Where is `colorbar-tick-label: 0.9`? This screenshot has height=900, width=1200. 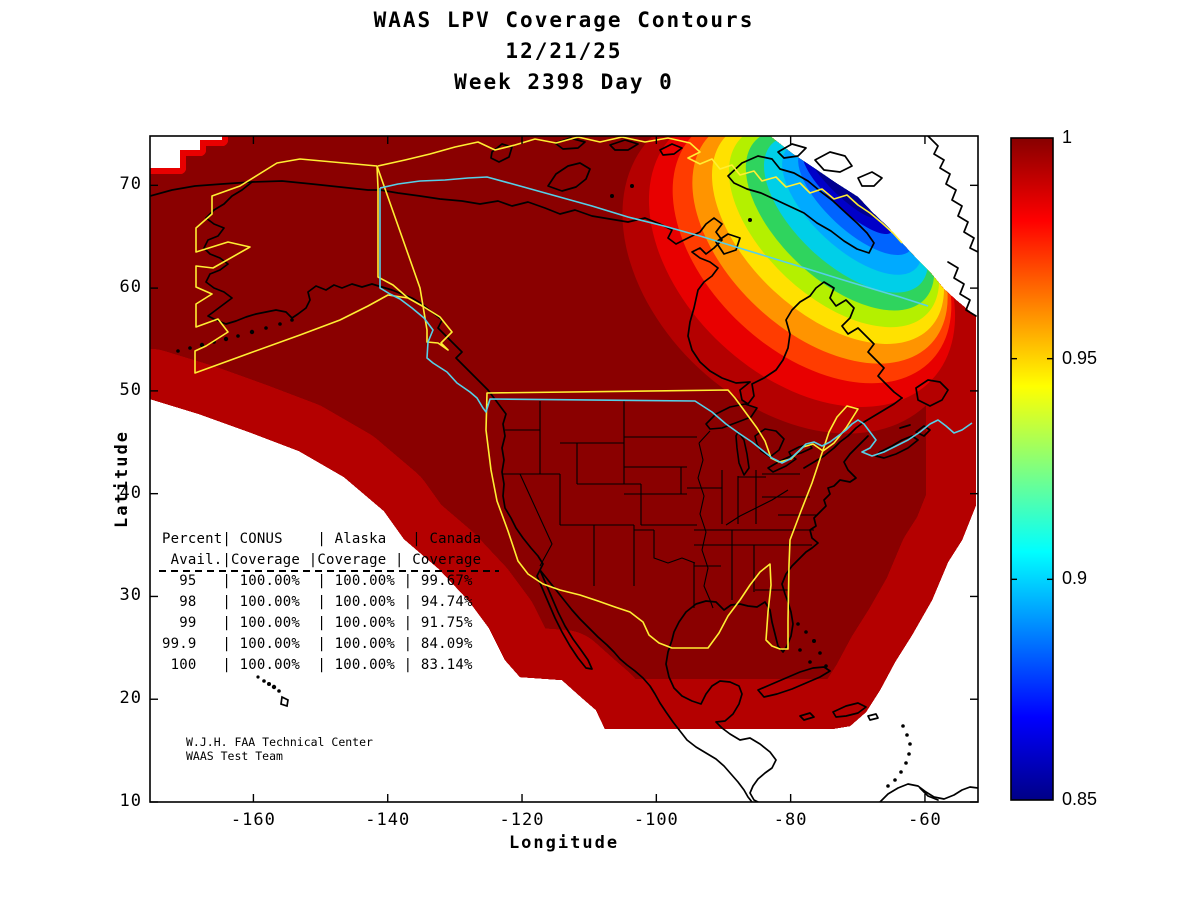 colorbar-tick-label: 0.9 is located at coordinates (1075, 578).